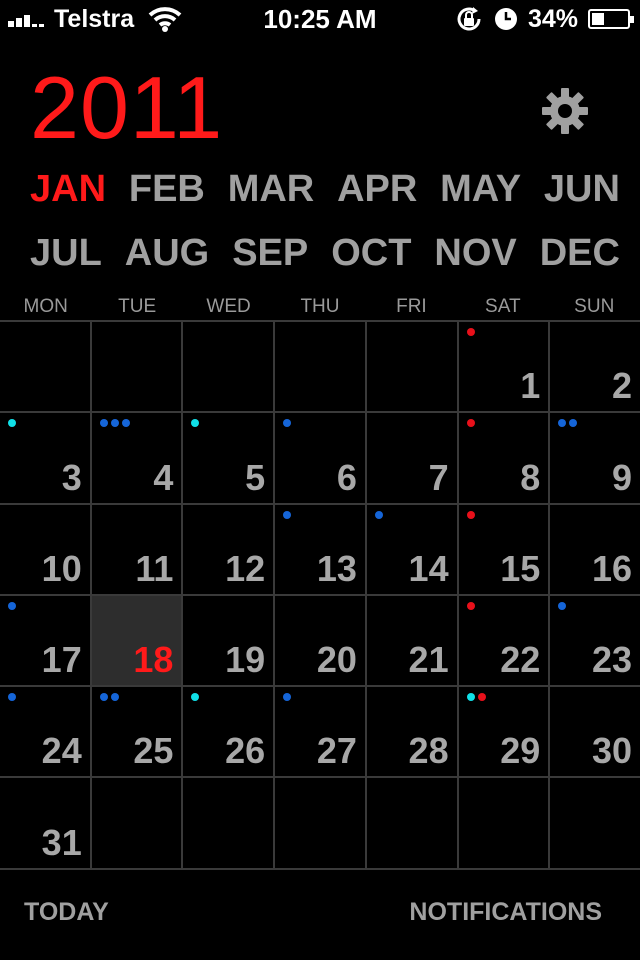 Image resolution: width=640 pixels, height=960 pixels. What do you see at coordinates (336, 751) in the screenshot?
I see `day-number: 27` at bounding box center [336, 751].